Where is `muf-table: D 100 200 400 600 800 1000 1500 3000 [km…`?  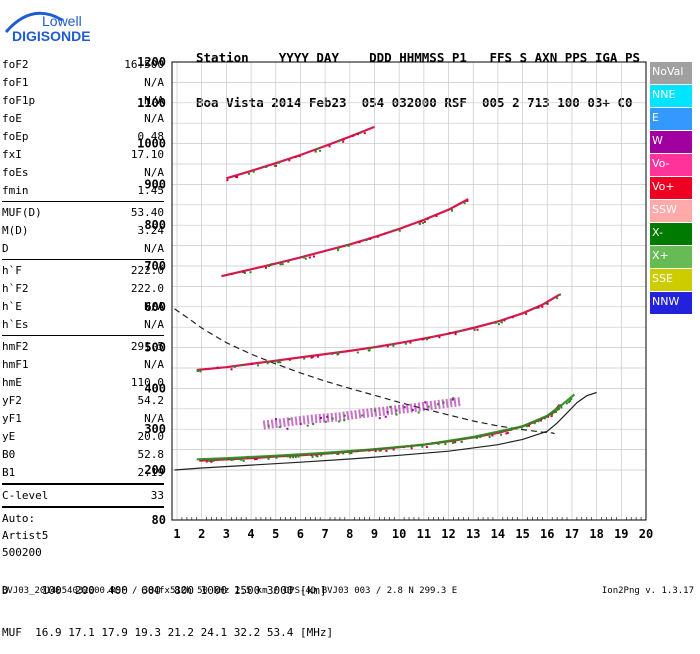
muf-table: D 100 200 400 600 800 1000 1500 3000 [km… is located at coordinates (167, 605).